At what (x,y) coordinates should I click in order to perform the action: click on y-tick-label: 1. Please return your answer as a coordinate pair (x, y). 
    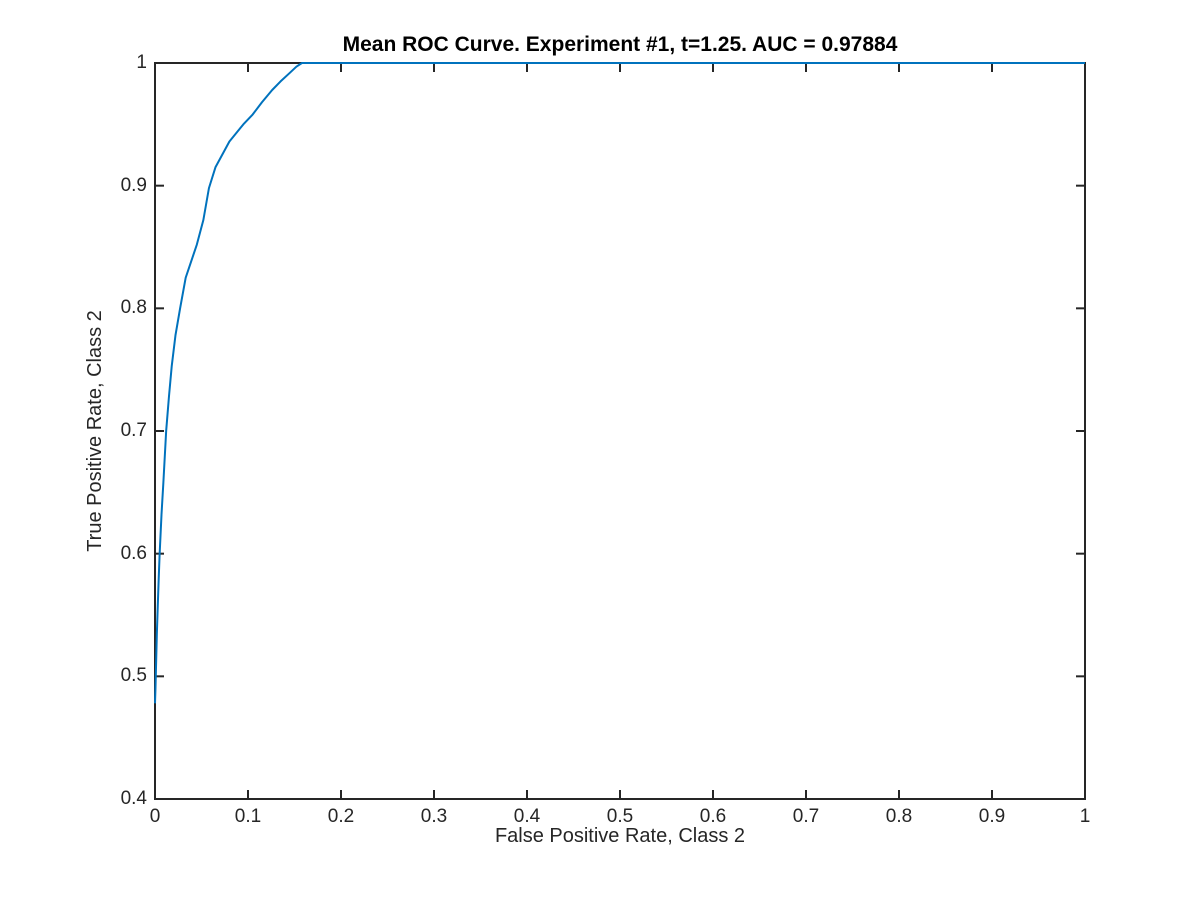
    Looking at the image, I should click on (141, 62).